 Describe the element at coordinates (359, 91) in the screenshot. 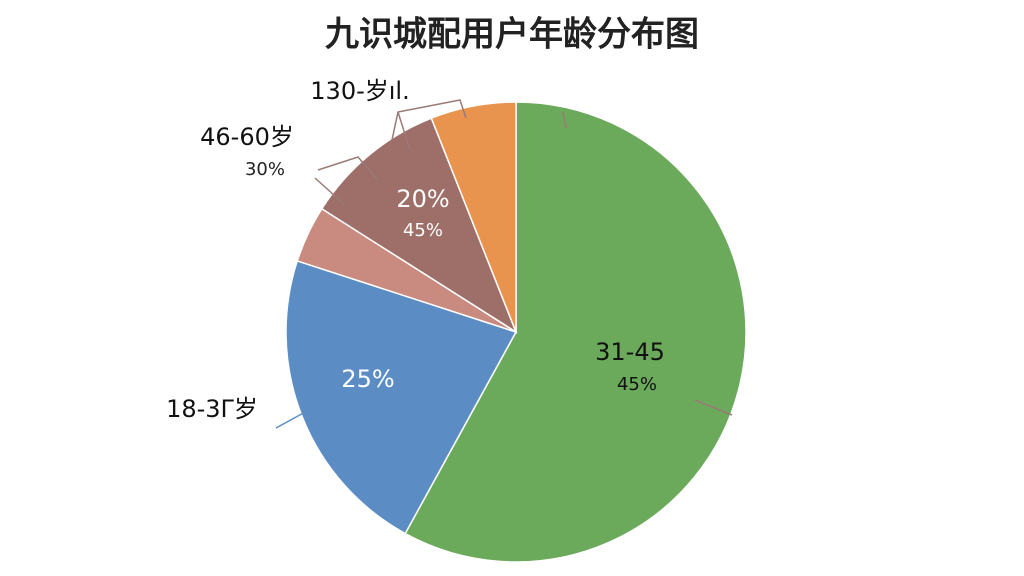

I see `category-label: 130-岁ıl.` at that location.